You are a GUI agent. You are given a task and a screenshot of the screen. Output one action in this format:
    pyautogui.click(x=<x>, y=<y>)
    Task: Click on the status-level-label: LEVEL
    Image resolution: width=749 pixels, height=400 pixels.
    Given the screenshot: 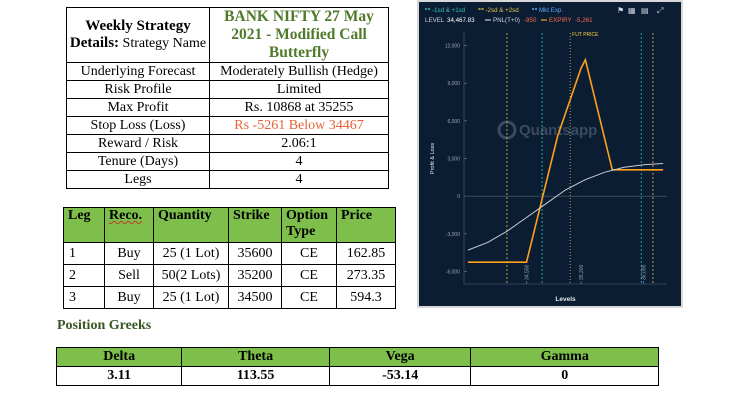 What is the action you would take?
    pyautogui.click(x=435, y=20)
    